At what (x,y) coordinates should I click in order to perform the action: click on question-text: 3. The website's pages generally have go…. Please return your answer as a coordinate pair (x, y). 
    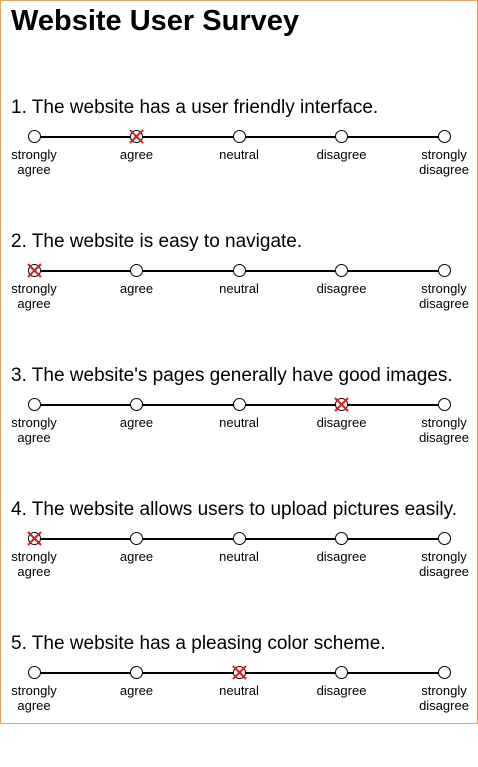
    Looking at the image, I should click on (232, 375).